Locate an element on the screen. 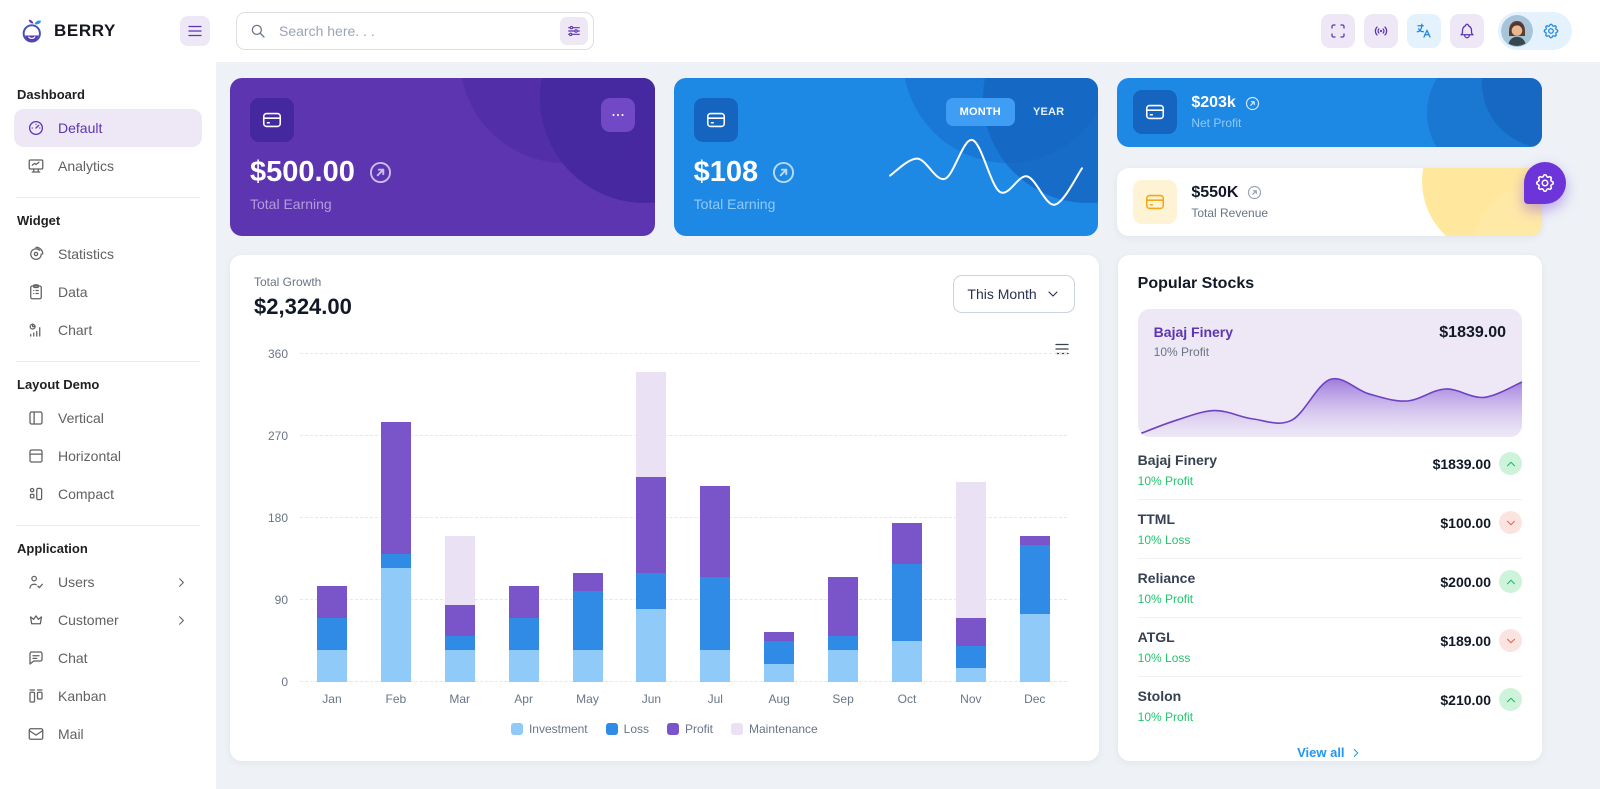 The width and height of the screenshot is (1600, 789). stock-info: TTML 10% Loss is located at coordinates (1164, 529).